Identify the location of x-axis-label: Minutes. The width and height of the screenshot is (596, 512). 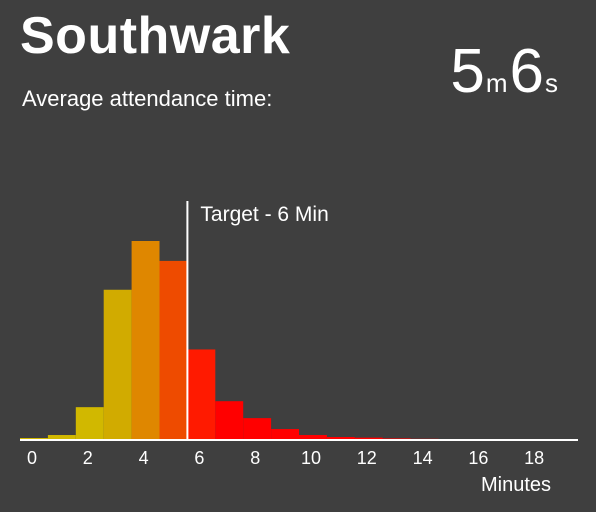
(516, 485).